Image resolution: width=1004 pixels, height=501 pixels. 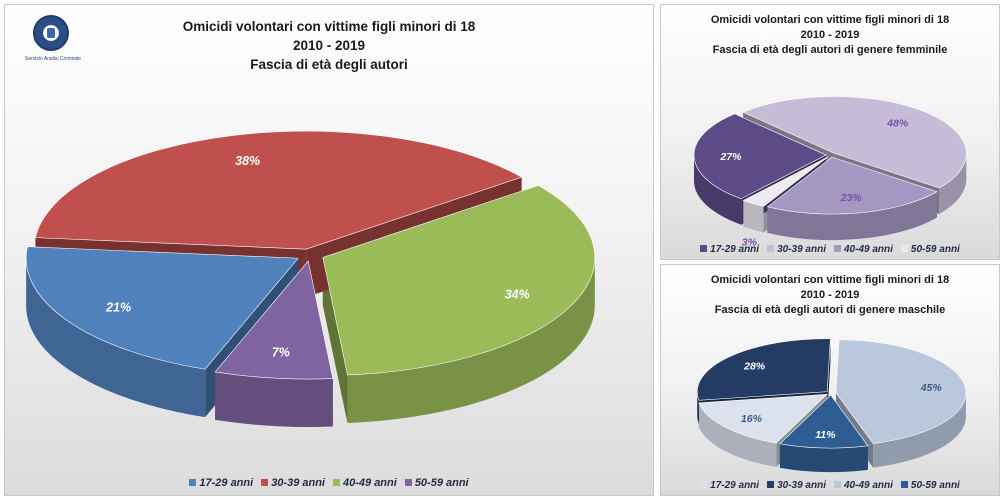 What do you see at coordinates (51, 33) in the screenshot?
I see `shield-emblem-icon` at bounding box center [51, 33].